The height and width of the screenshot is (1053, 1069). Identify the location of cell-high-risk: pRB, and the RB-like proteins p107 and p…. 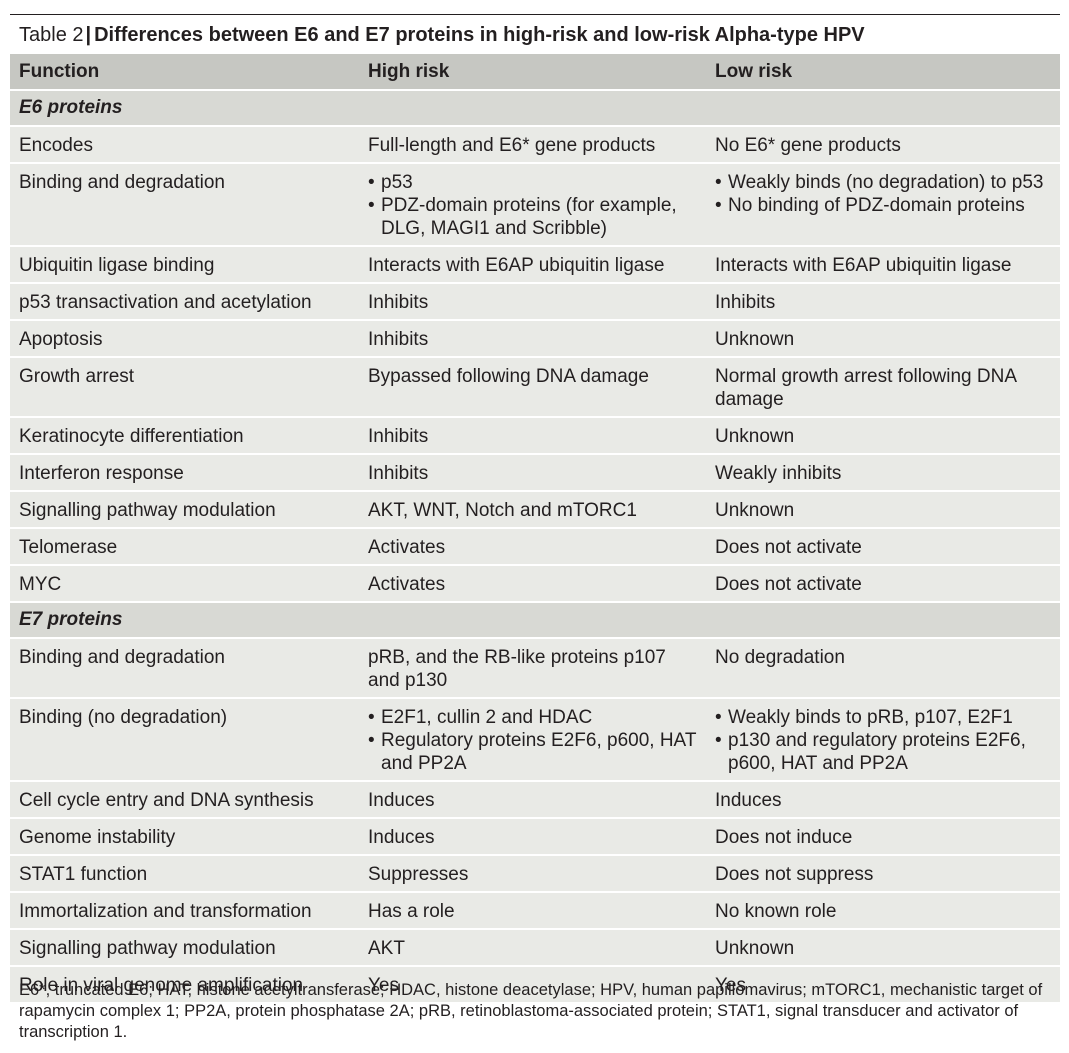
(532, 668).